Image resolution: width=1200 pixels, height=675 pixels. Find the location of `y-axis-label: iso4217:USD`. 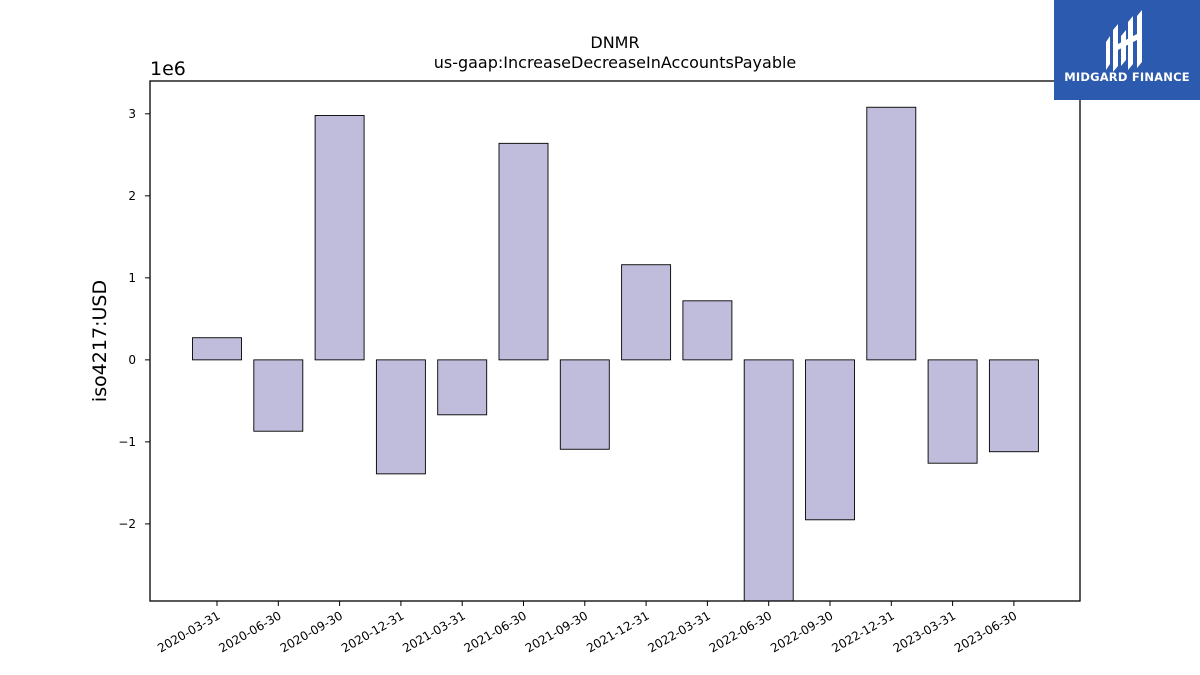

y-axis-label: iso4217:USD is located at coordinates (100, 341).